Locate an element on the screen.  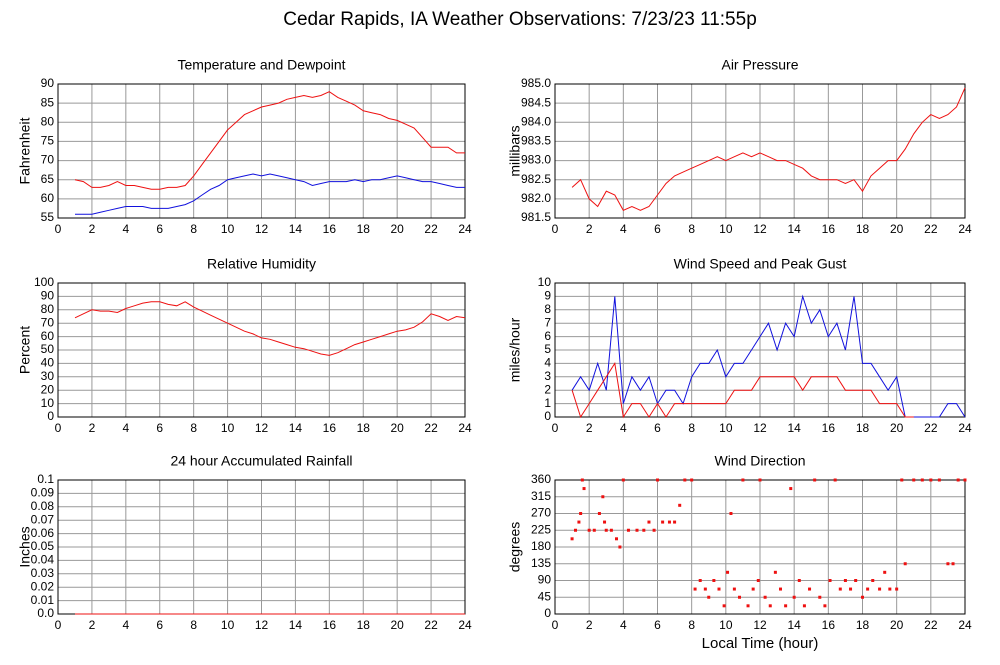
y-tick-label: 270 is located at coordinates (541, 513).